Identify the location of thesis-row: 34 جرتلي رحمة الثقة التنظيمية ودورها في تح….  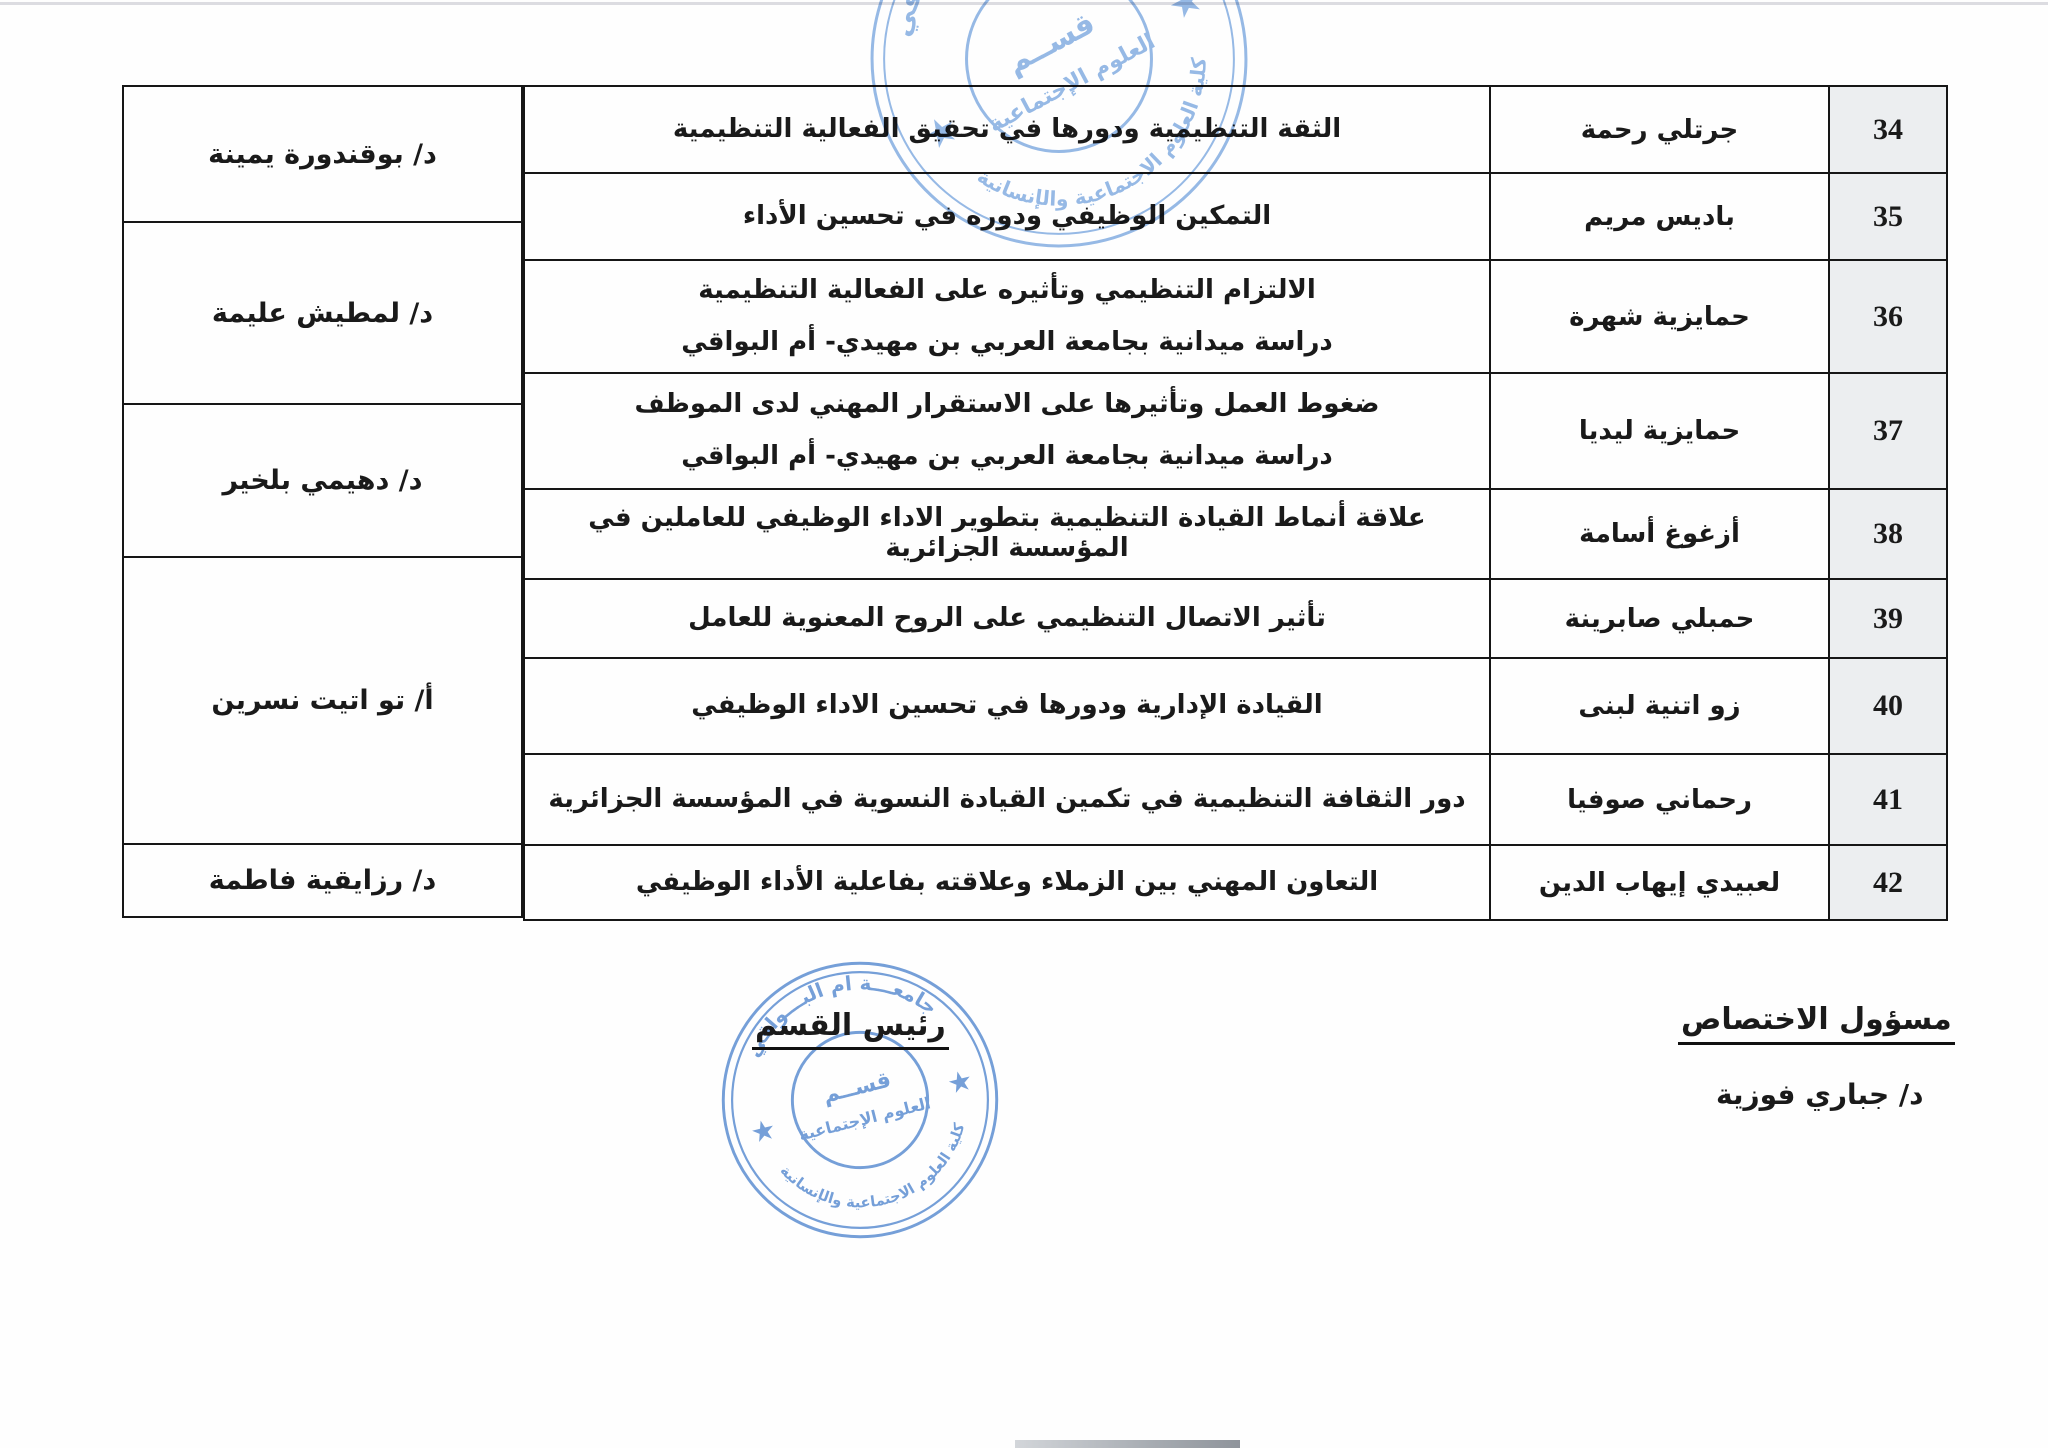
(1235, 129).